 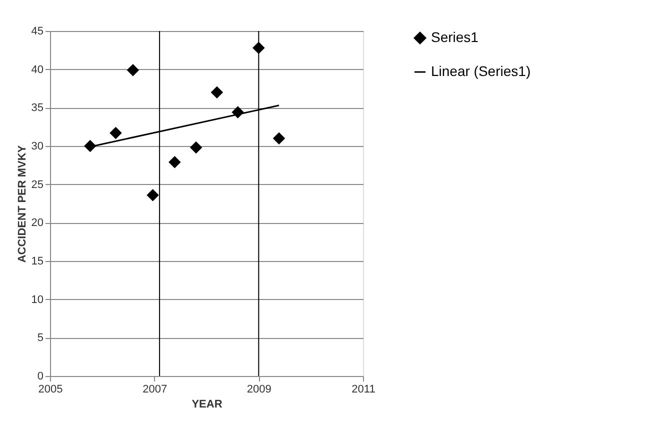 What do you see at coordinates (37, 146) in the screenshot?
I see `y-tick-label: 30` at bounding box center [37, 146].